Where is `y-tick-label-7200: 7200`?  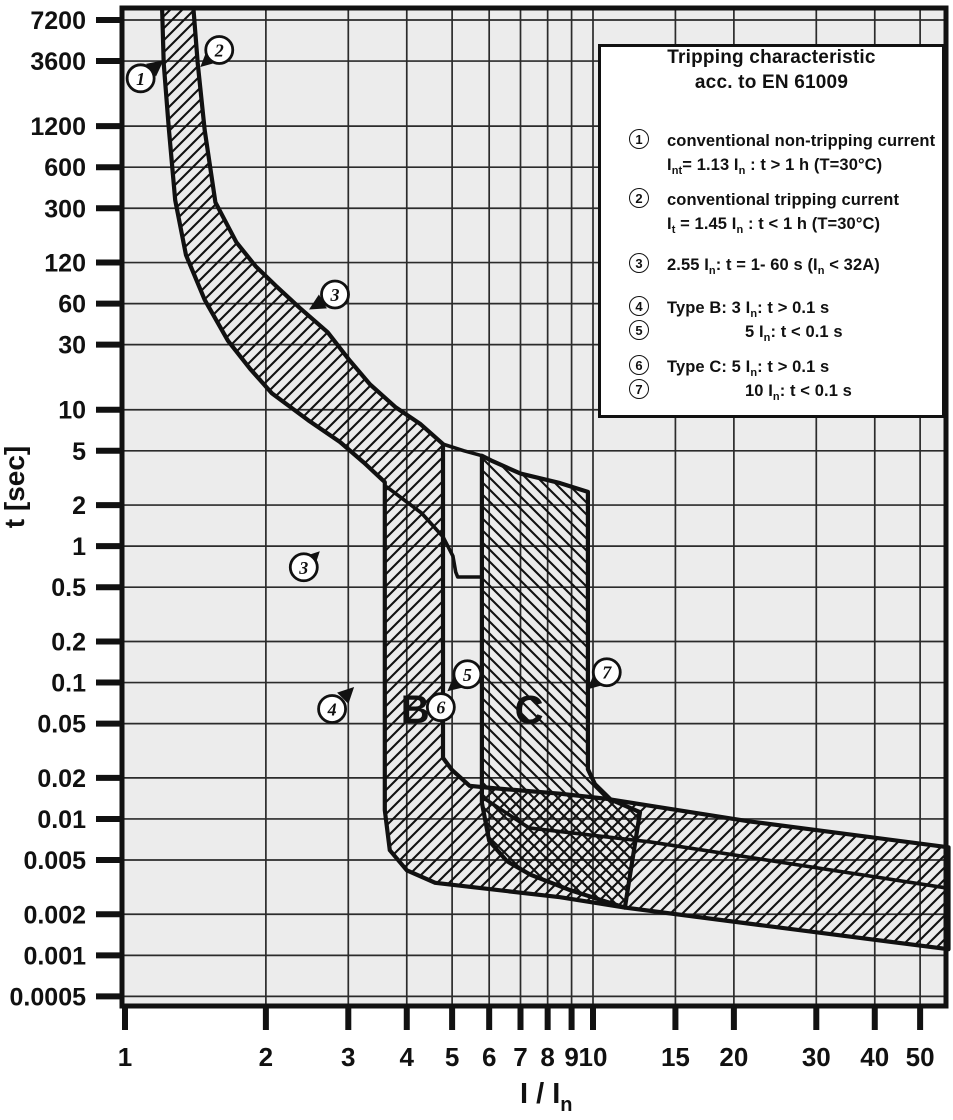
y-tick-label-7200: 7200 is located at coordinates (58, 21).